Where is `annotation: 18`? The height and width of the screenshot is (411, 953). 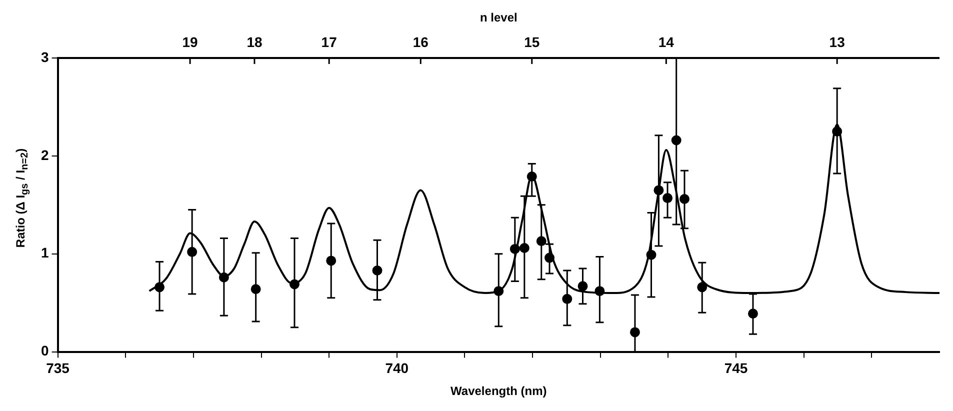
annotation: 18 is located at coordinates (254, 42).